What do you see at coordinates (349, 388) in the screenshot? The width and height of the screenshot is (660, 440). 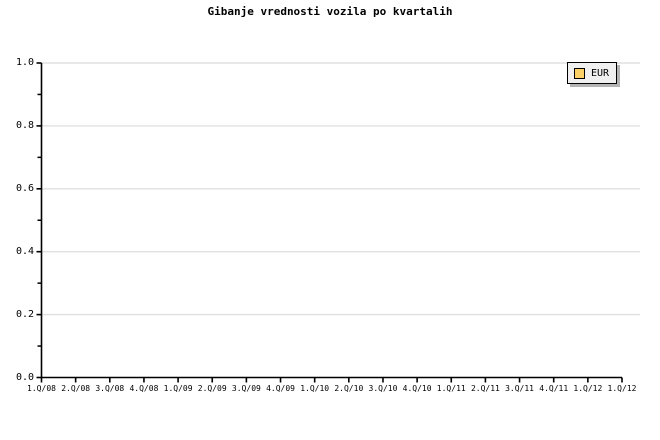 I see `x-axis-tick-label: 2.Q/10` at bounding box center [349, 388].